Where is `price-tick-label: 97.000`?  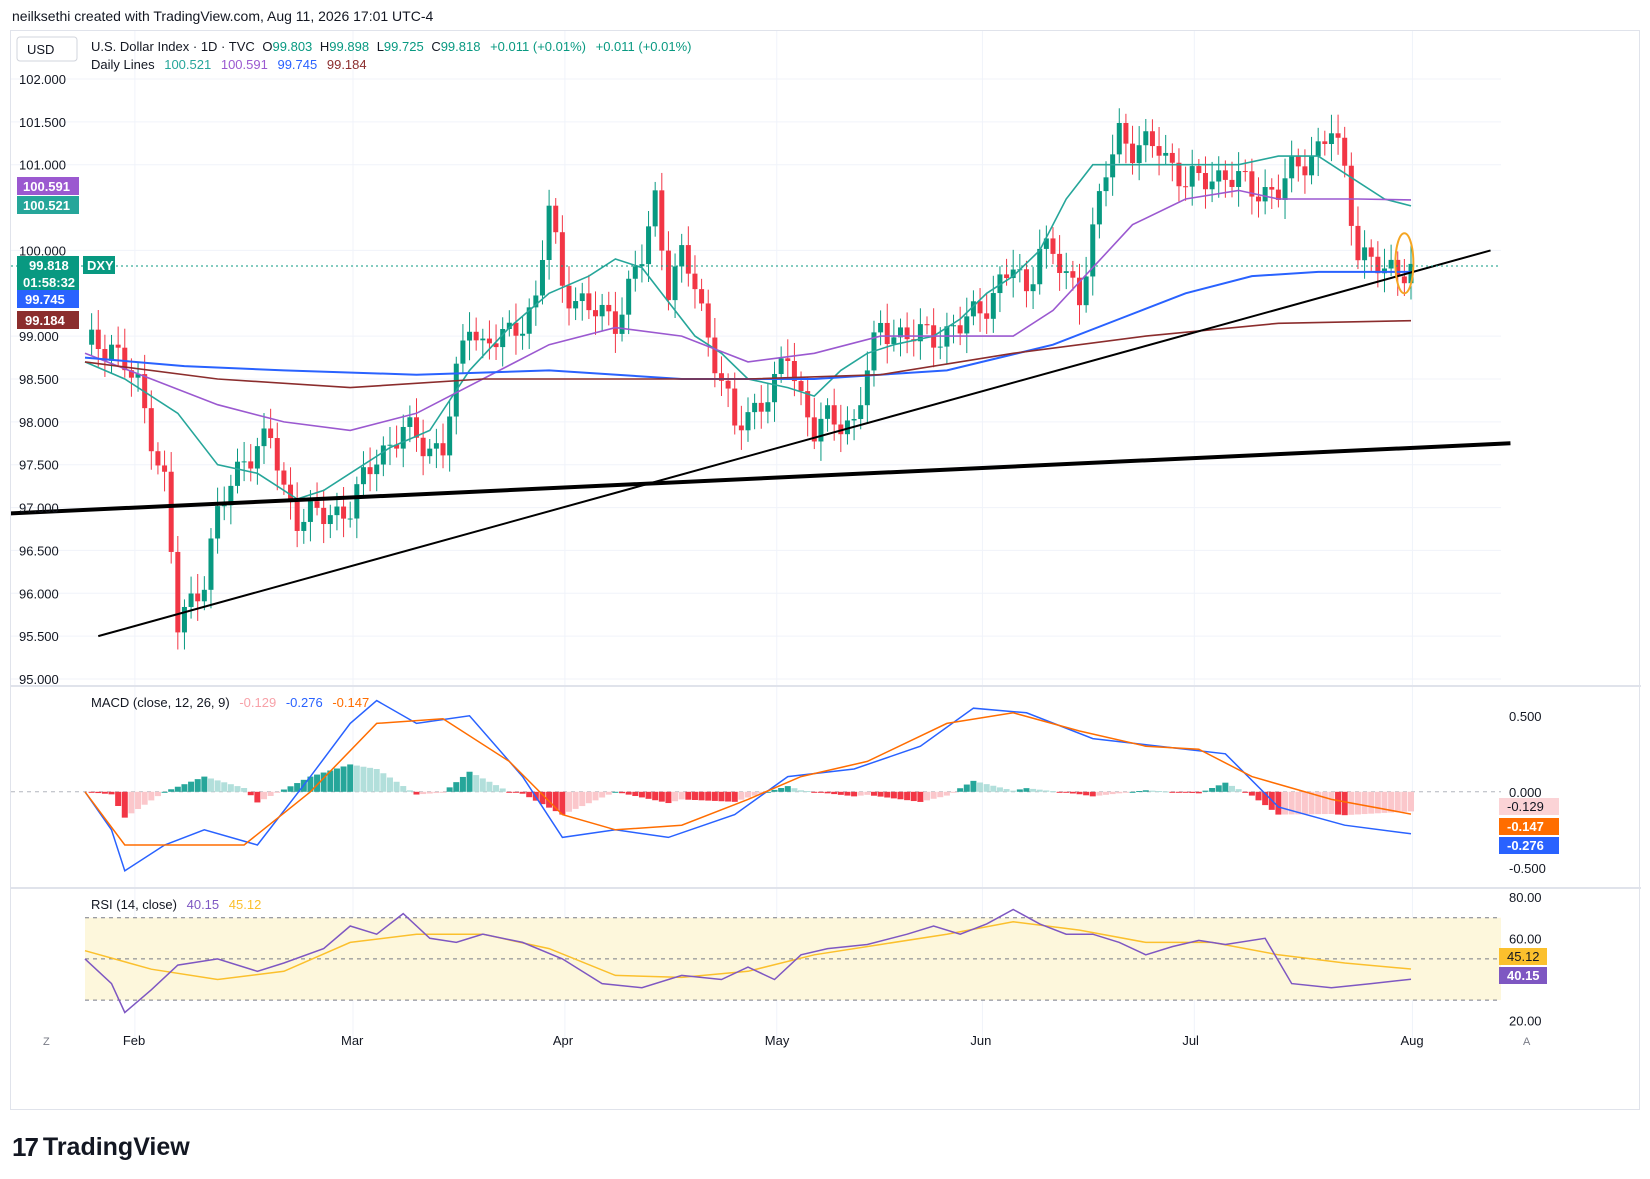
price-tick-label: 97.000 is located at coordinates (39, 508).